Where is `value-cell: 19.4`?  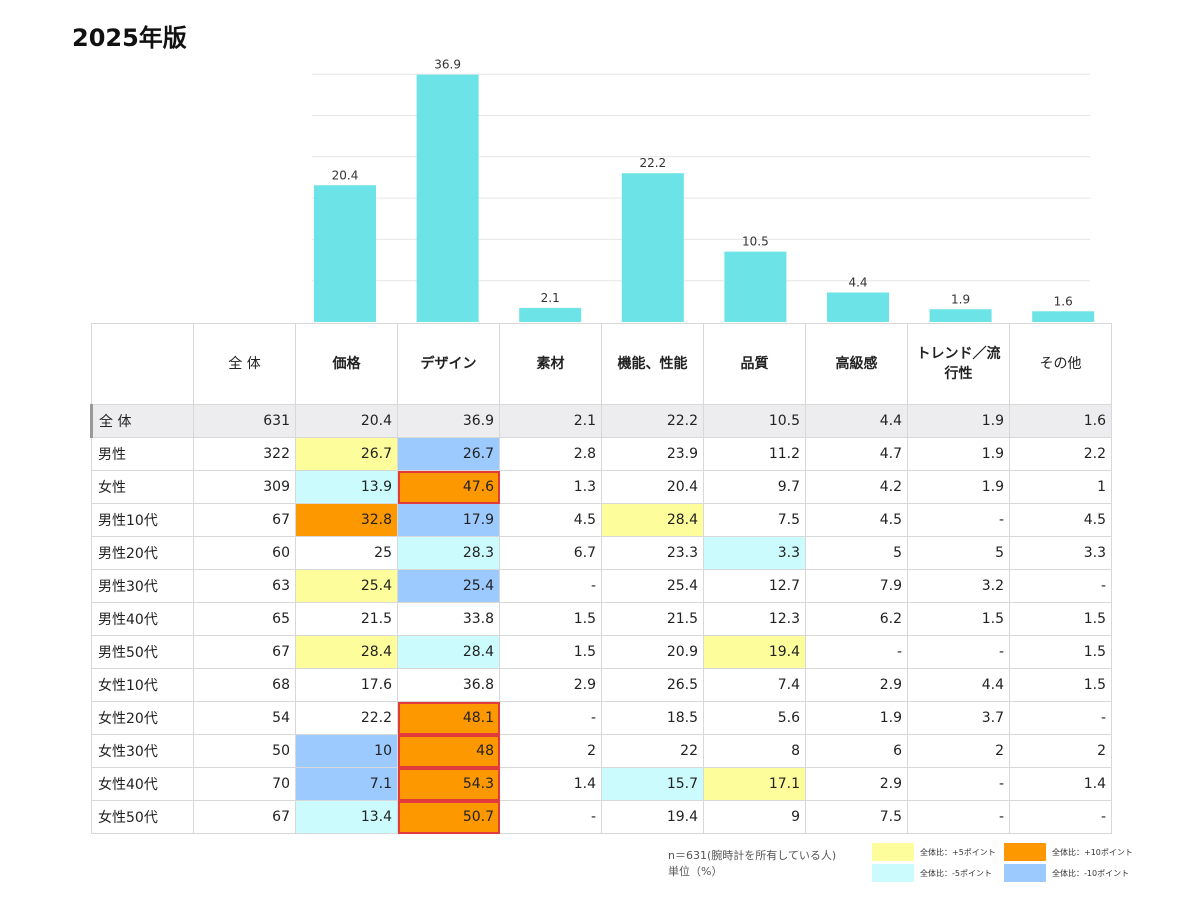 value-cell: 19.4 is located at coordinates (754, 652).